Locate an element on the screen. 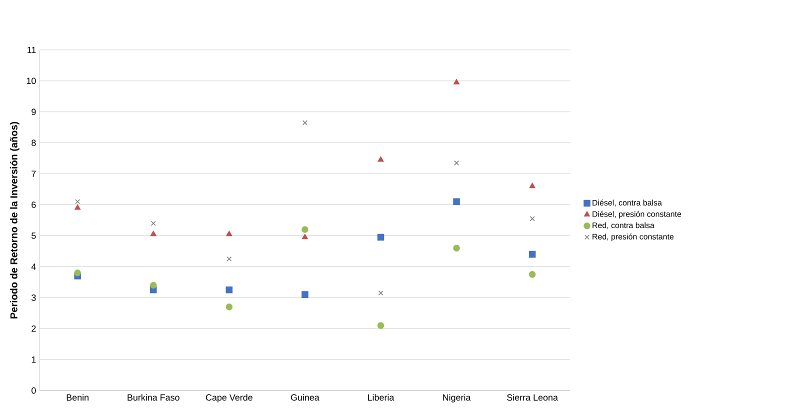  y-tick-label: 7 is located at coordinates (34, 173).